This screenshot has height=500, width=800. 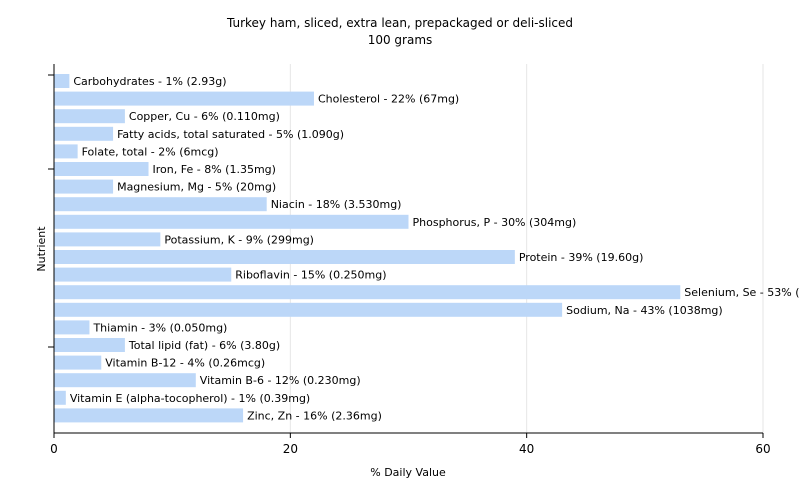 I want to click on bar-label: Sodium, Na - 43% (1038mg), so click(x=644, y=310).